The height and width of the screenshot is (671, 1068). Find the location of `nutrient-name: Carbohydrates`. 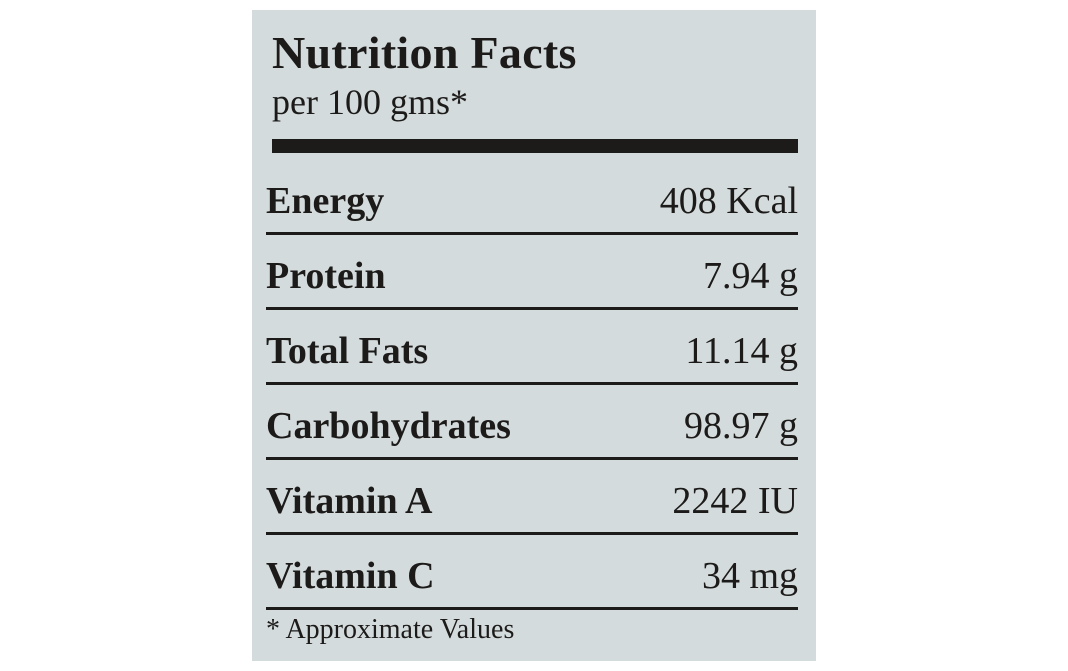

nutrient-name: Carbohydrates is located at coordinates (388, 426).